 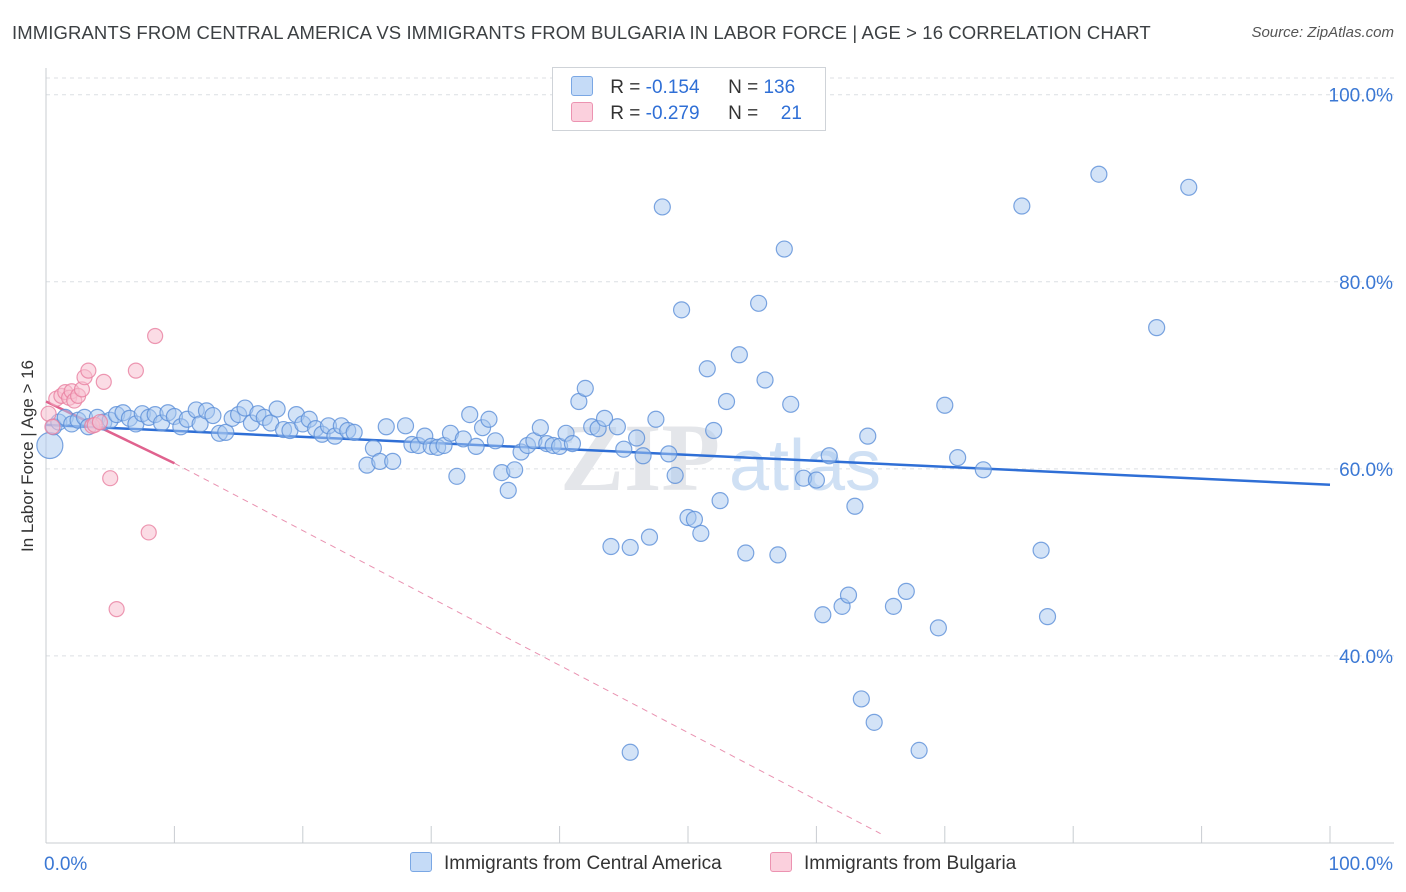 What do you see at coordinates (1361, 864) in the screenshot?
I see `x-tick-label: 100.0%` at bounding box center [1361, 864].